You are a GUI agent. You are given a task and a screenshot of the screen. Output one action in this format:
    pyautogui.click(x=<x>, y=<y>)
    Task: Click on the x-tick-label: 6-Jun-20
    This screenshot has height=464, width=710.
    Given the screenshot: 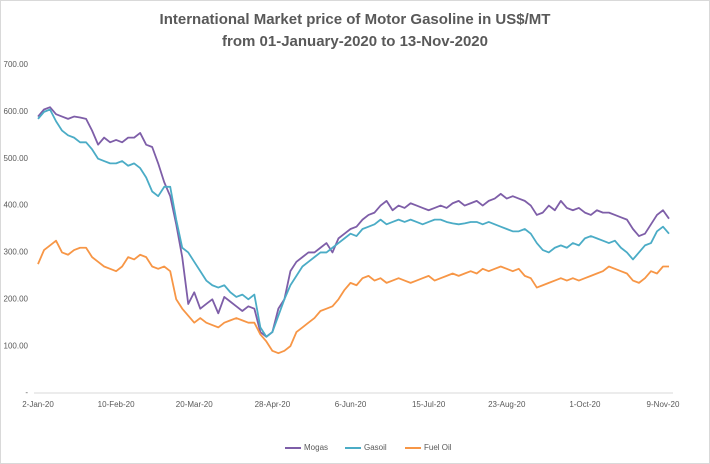 What is the action you would take?
    pyautogui.click(x=351, y=404)
    